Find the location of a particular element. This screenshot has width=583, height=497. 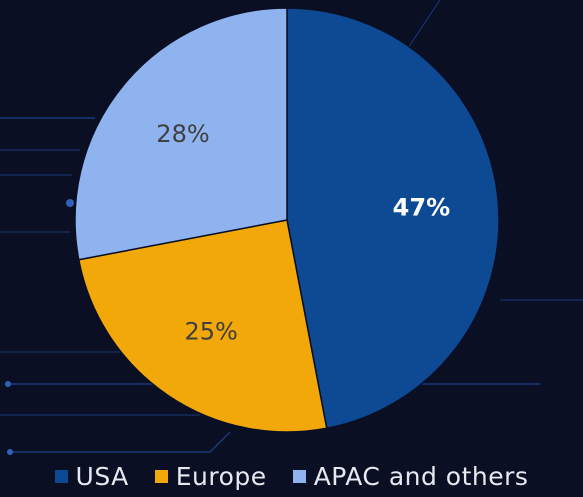

legend-item-apac: APAC and others is located at coordinates (410, 476).